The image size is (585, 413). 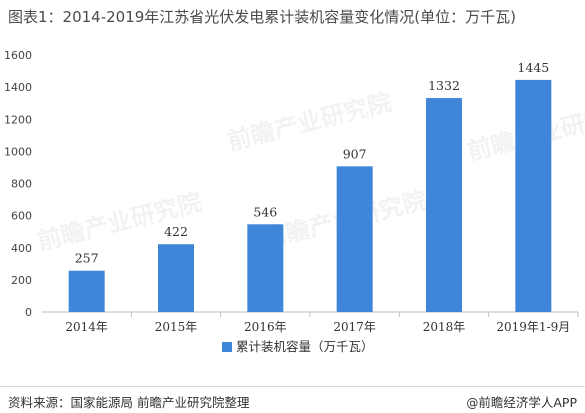 What do you see at coordinates (533, 327) in the screenshot?
I see `x-tick-label: 2019年1-9月` at bounding box center [533, 327].